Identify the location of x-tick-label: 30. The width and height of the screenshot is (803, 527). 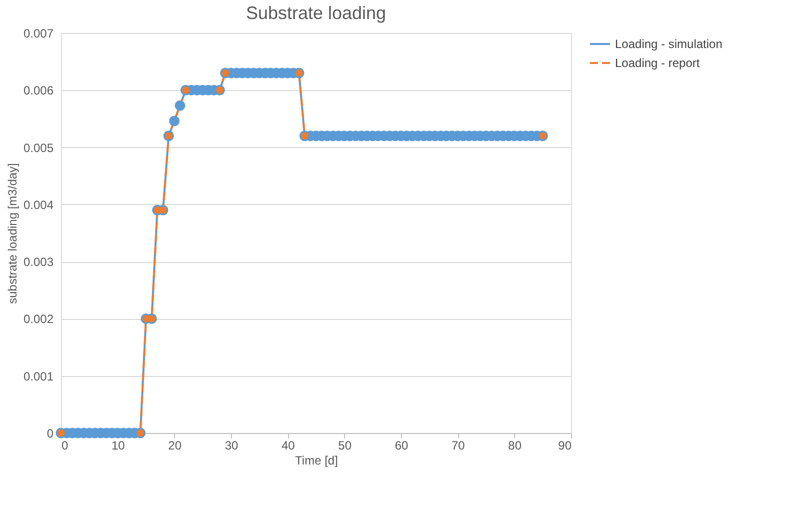
(231, 445).